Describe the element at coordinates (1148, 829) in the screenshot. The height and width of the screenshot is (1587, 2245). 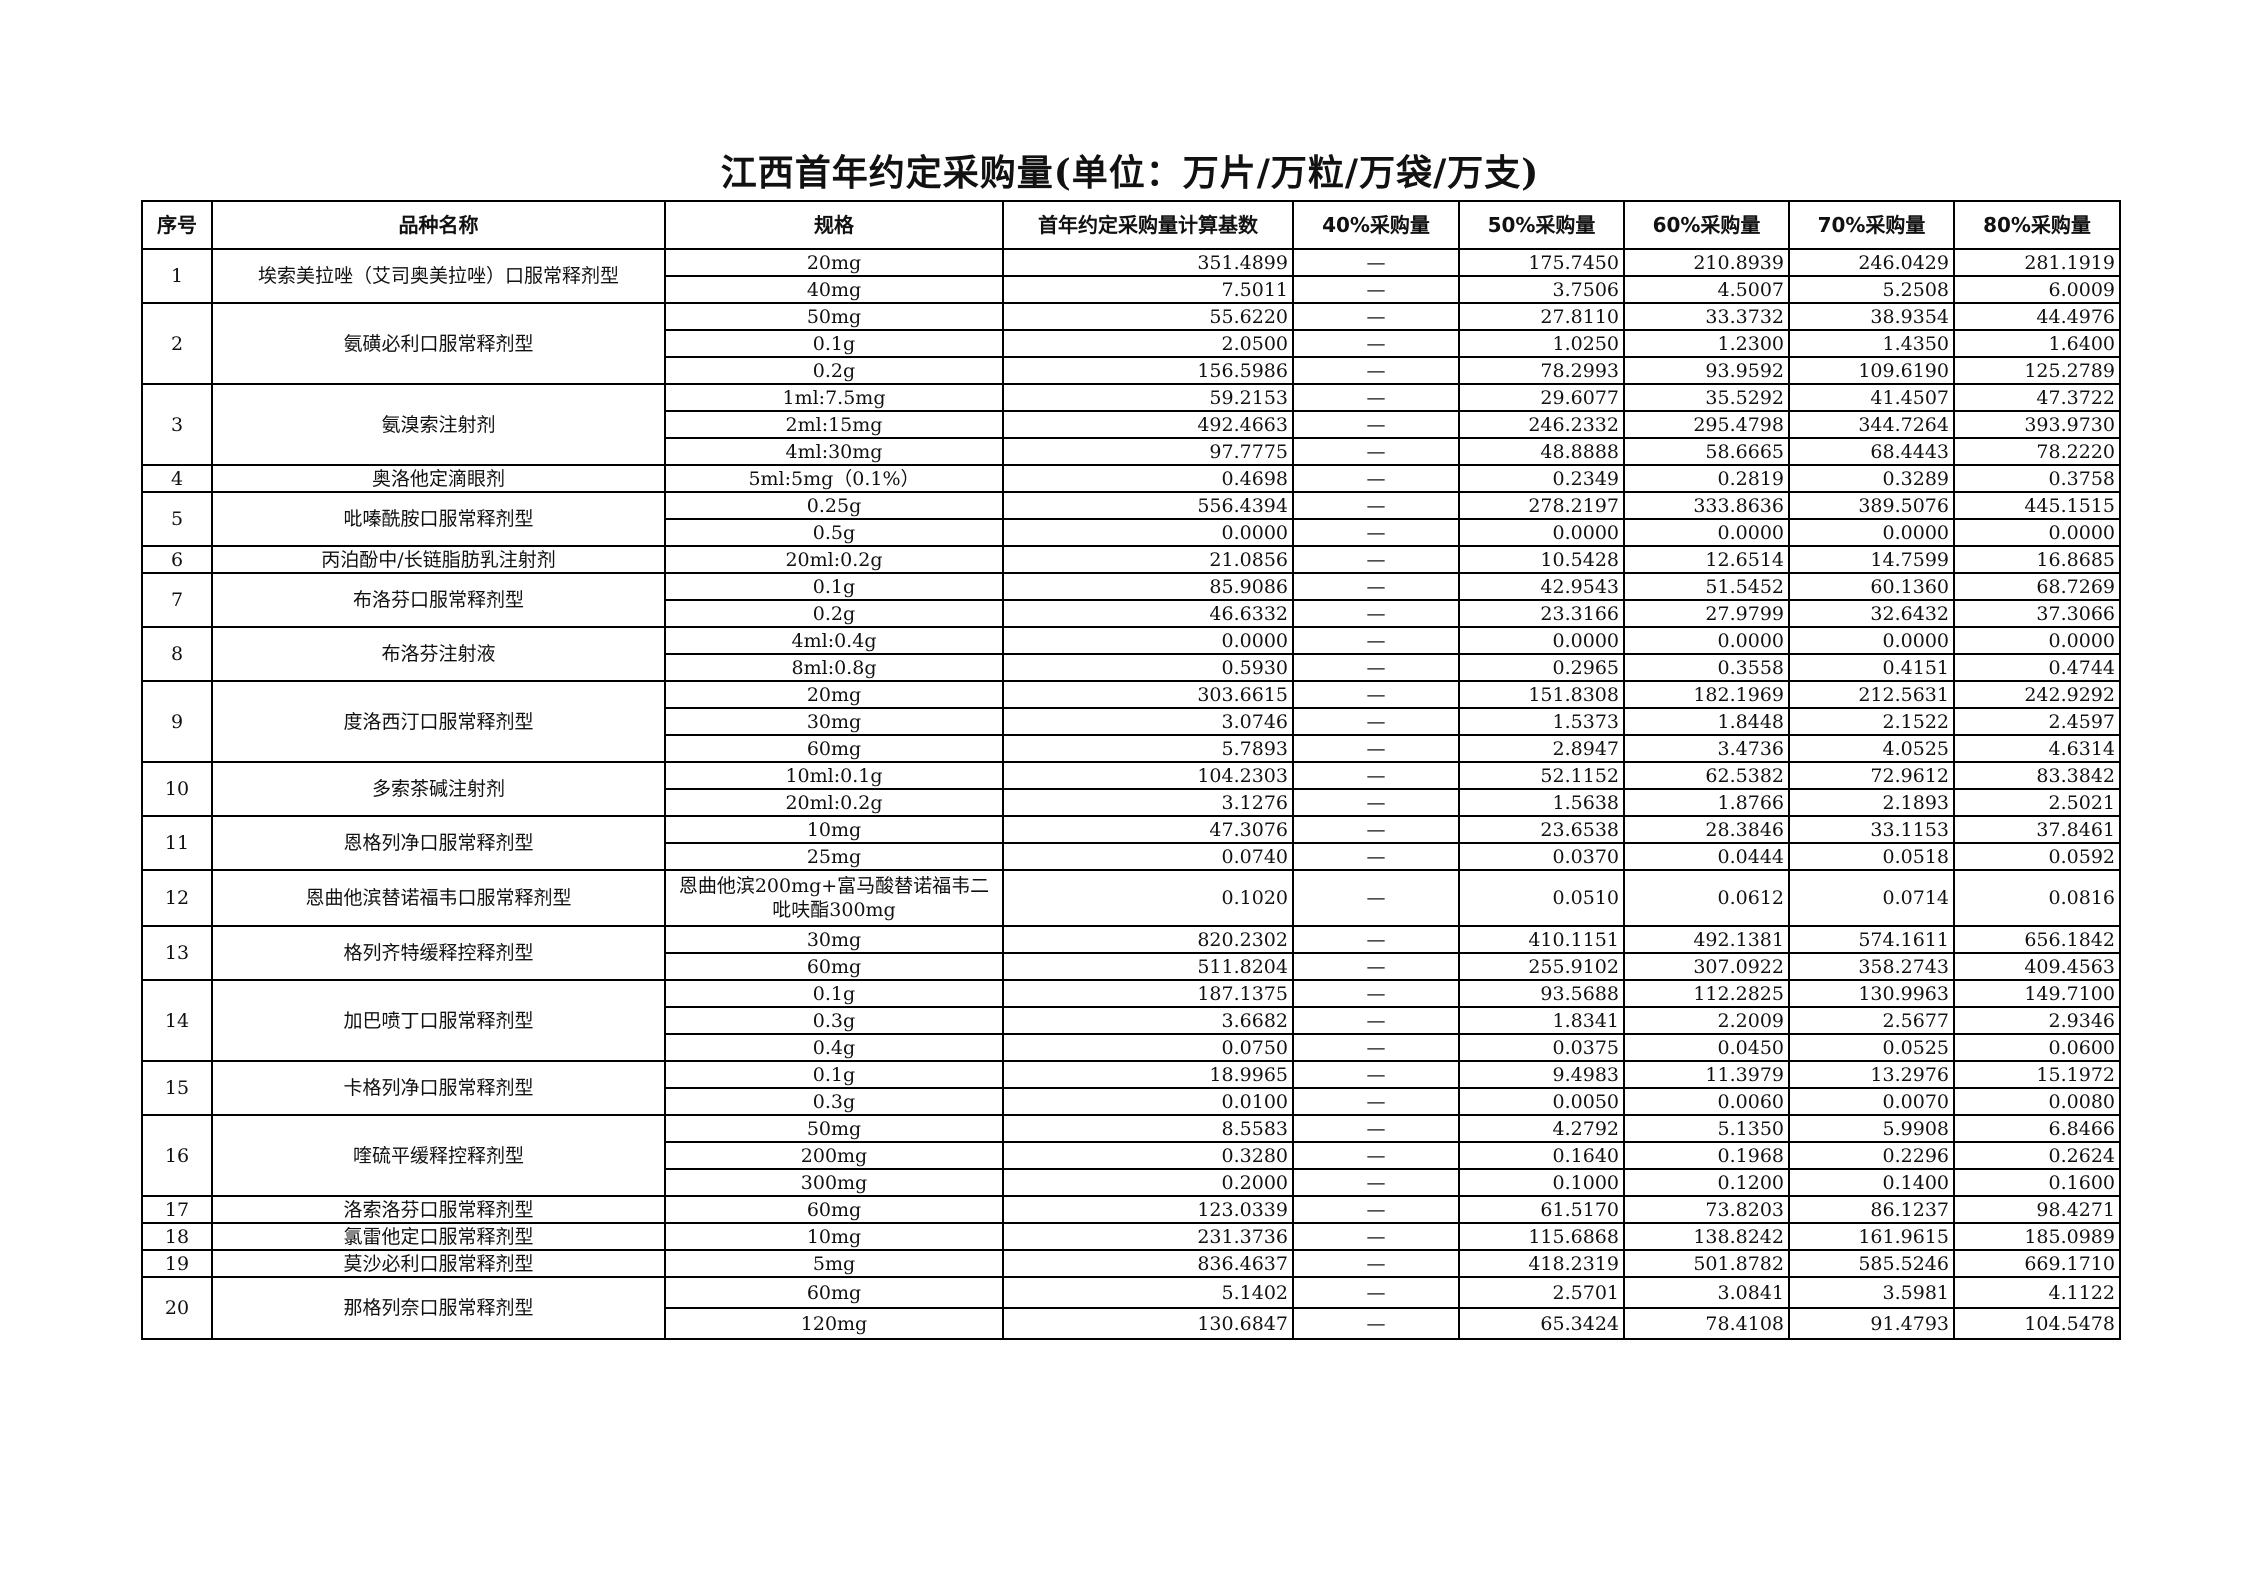
I see `base-quantity-cell: 47.3076` at that location.